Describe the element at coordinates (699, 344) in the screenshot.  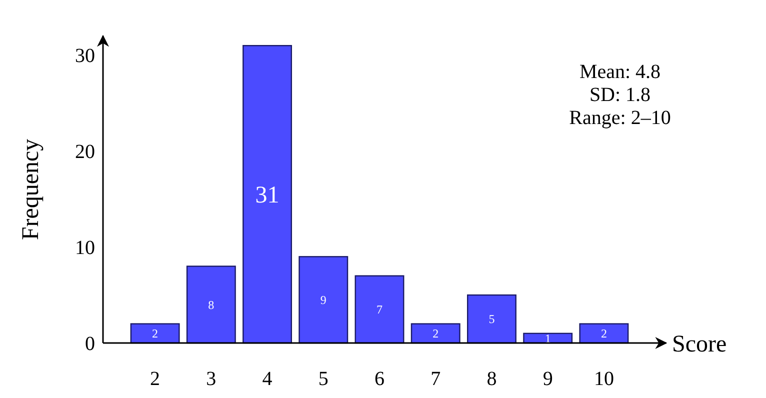
I see `x-axis-title: Score` at that location.